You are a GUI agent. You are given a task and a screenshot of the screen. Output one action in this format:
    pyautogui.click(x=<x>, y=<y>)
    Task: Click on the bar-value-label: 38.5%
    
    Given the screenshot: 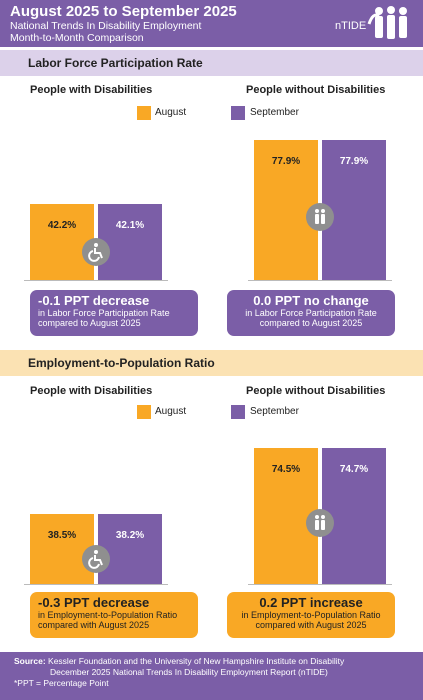 What is the action you would take?
    pyautogui.click(x=62, y=535)
    